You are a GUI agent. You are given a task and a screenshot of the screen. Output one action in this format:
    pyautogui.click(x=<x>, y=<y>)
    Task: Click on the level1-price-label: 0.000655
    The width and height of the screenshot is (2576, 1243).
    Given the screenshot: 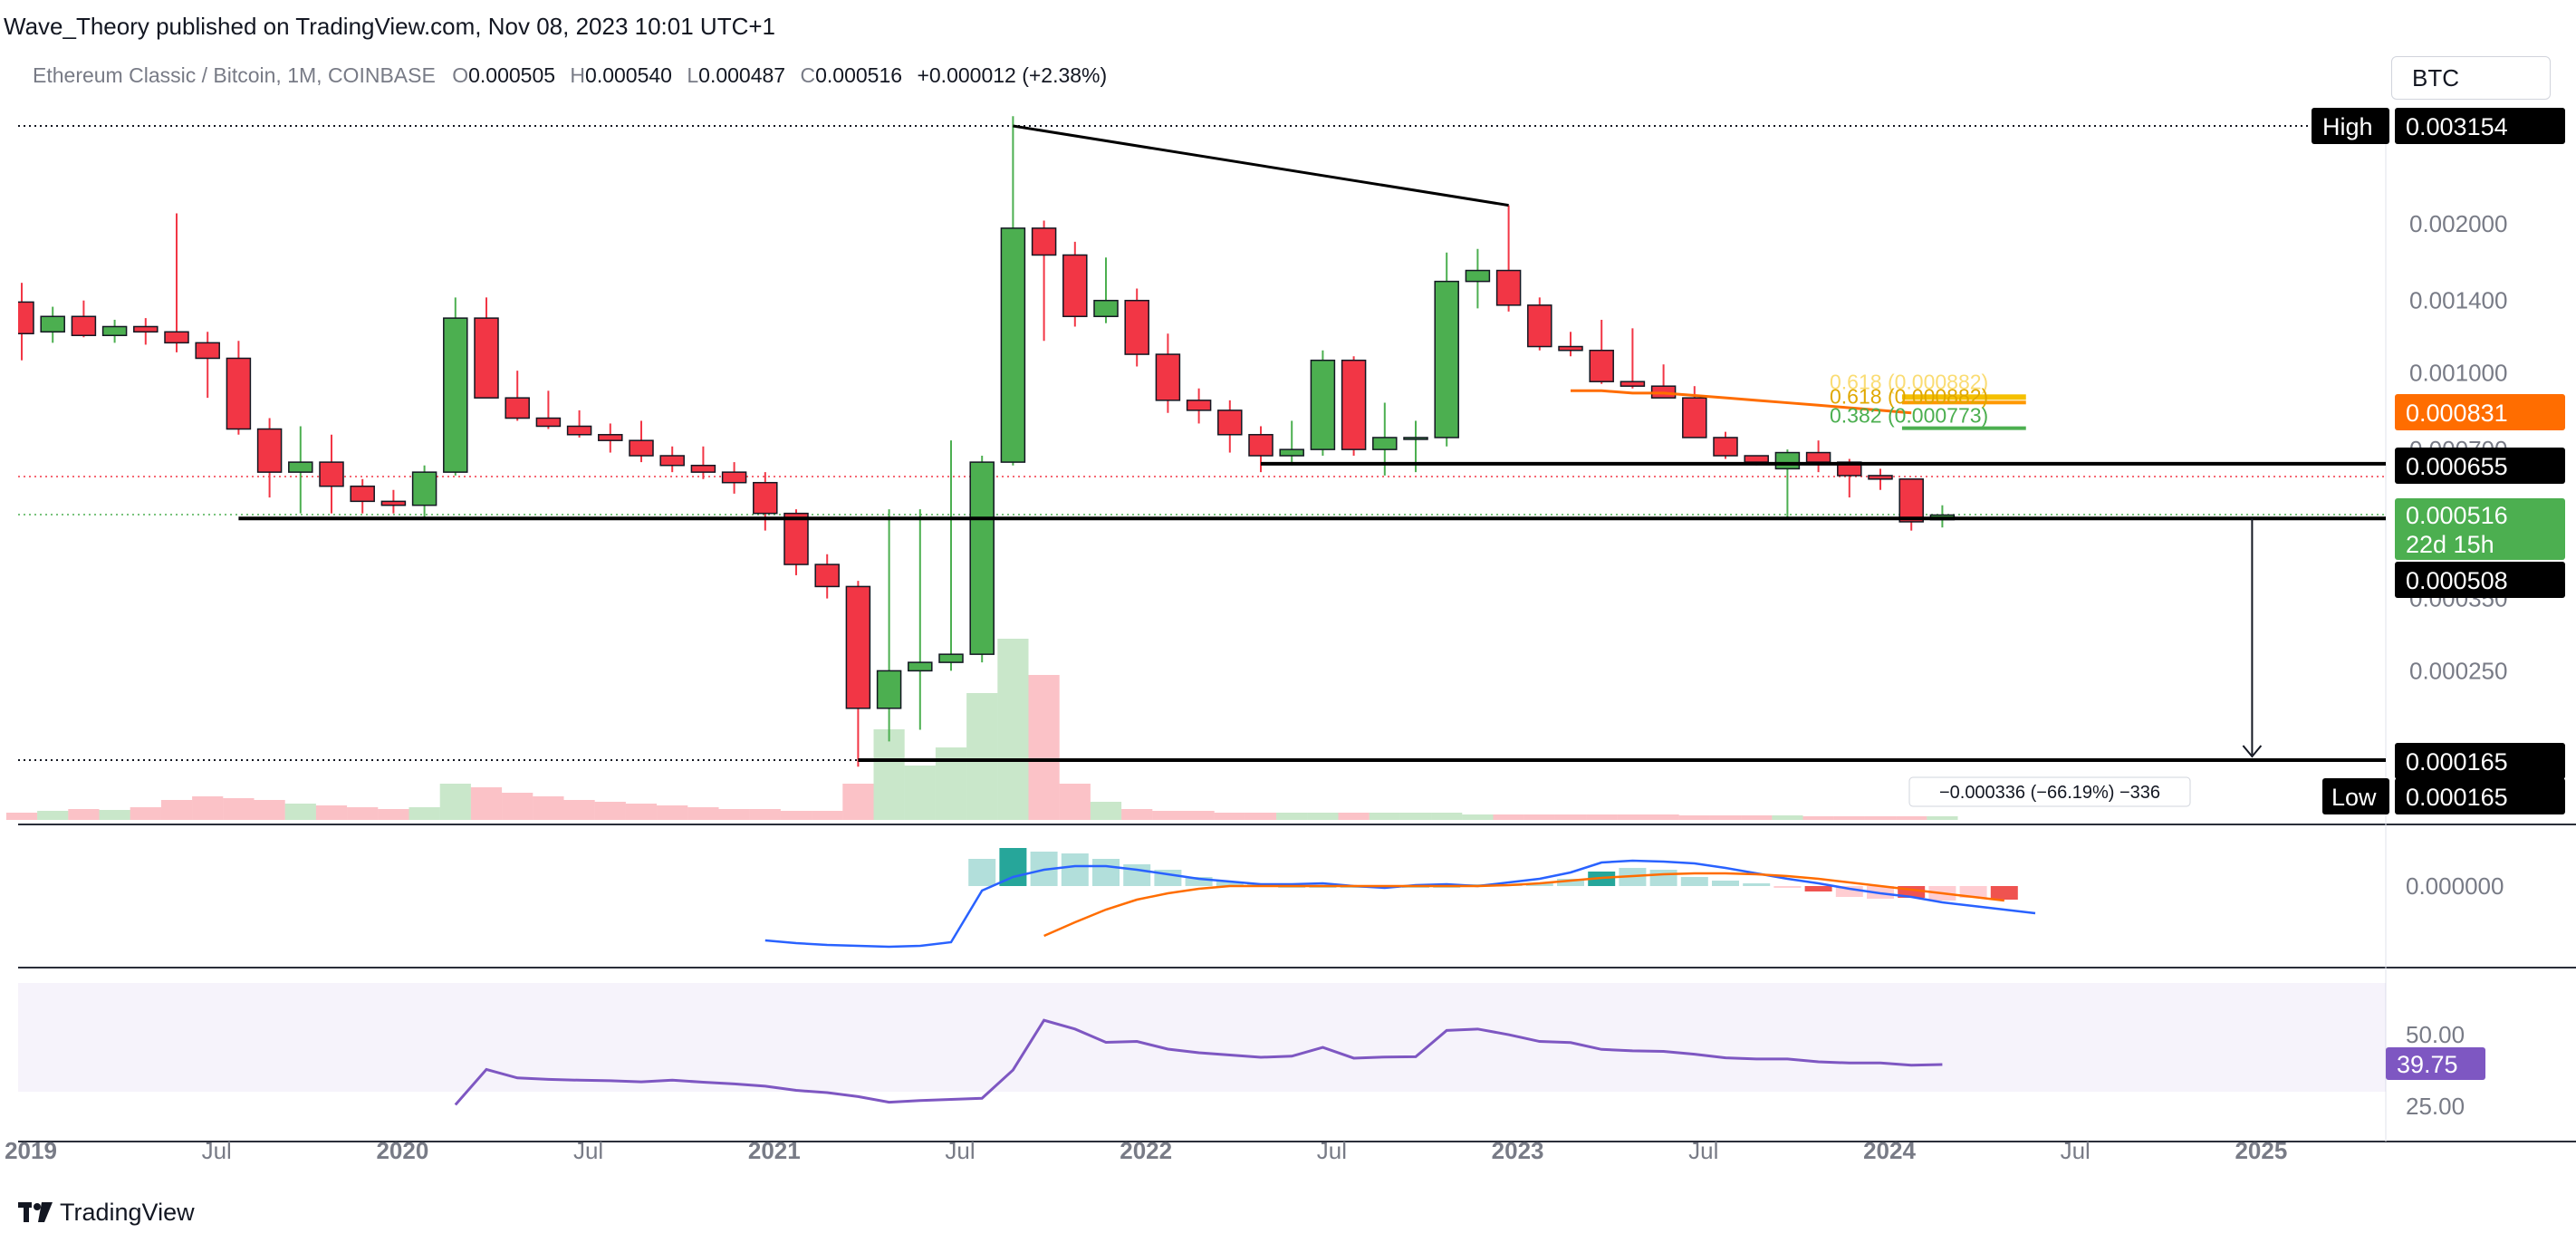 What is the action you would take?
    pyautogui.click(x=2457, y=466)
    